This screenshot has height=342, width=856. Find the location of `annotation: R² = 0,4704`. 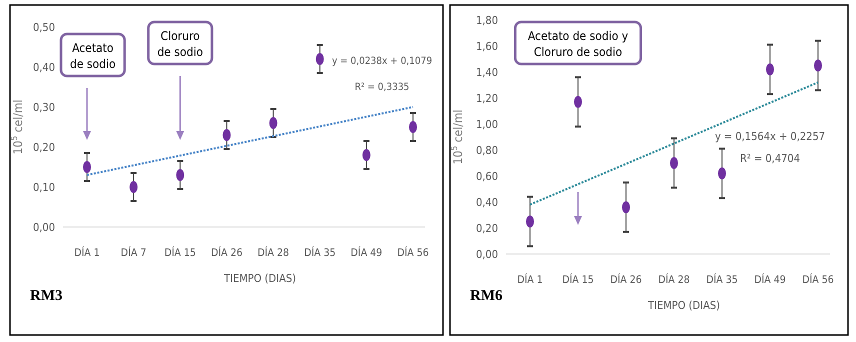

annotation: R² = 0,4704 is located at coordinates (770, 158).